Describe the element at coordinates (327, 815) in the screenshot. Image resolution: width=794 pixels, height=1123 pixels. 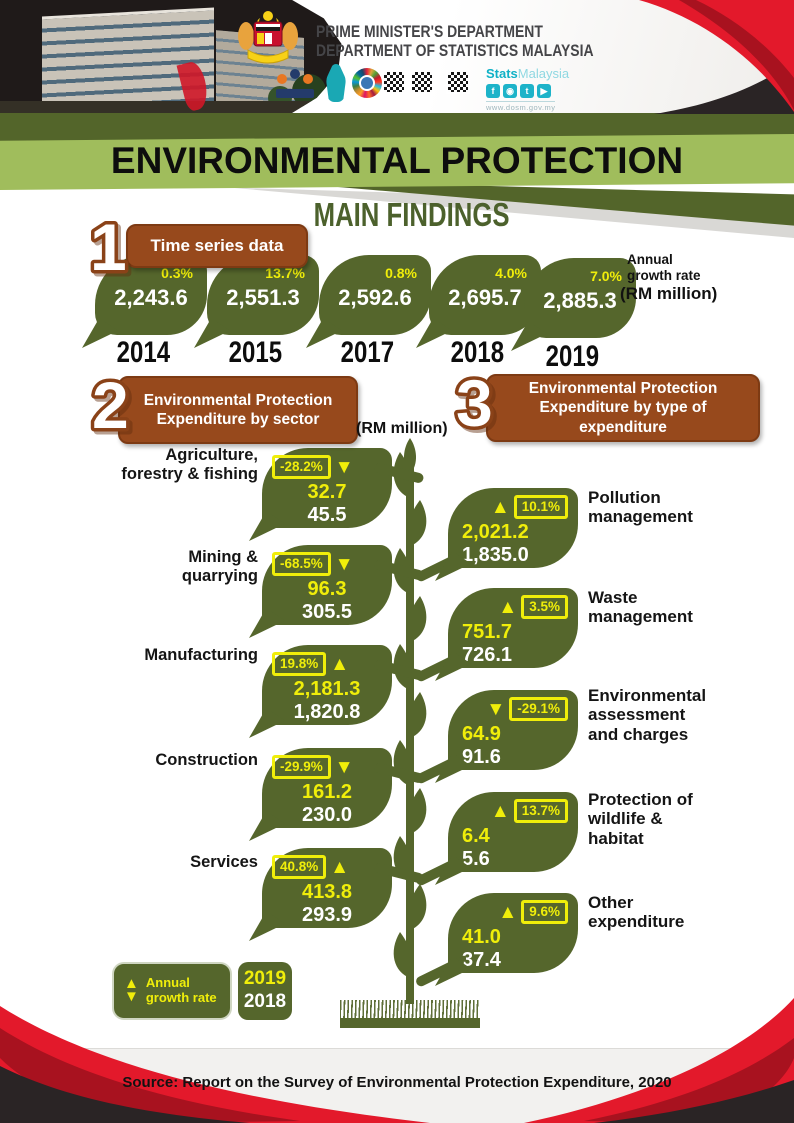
I see `value-2018: 230.0` at that location.